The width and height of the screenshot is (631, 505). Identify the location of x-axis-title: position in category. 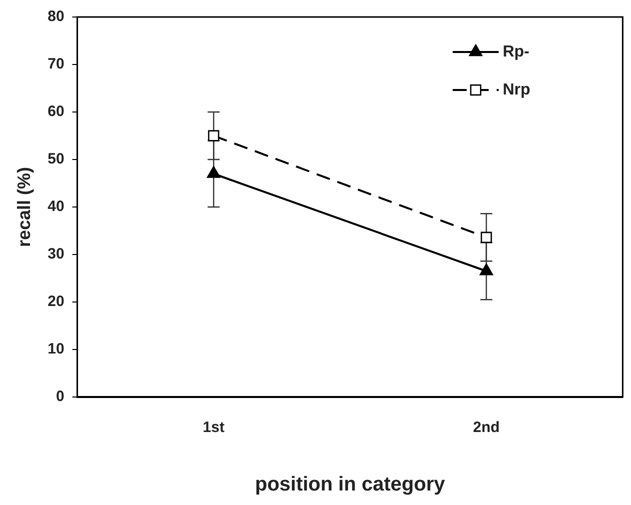
(350, 485).